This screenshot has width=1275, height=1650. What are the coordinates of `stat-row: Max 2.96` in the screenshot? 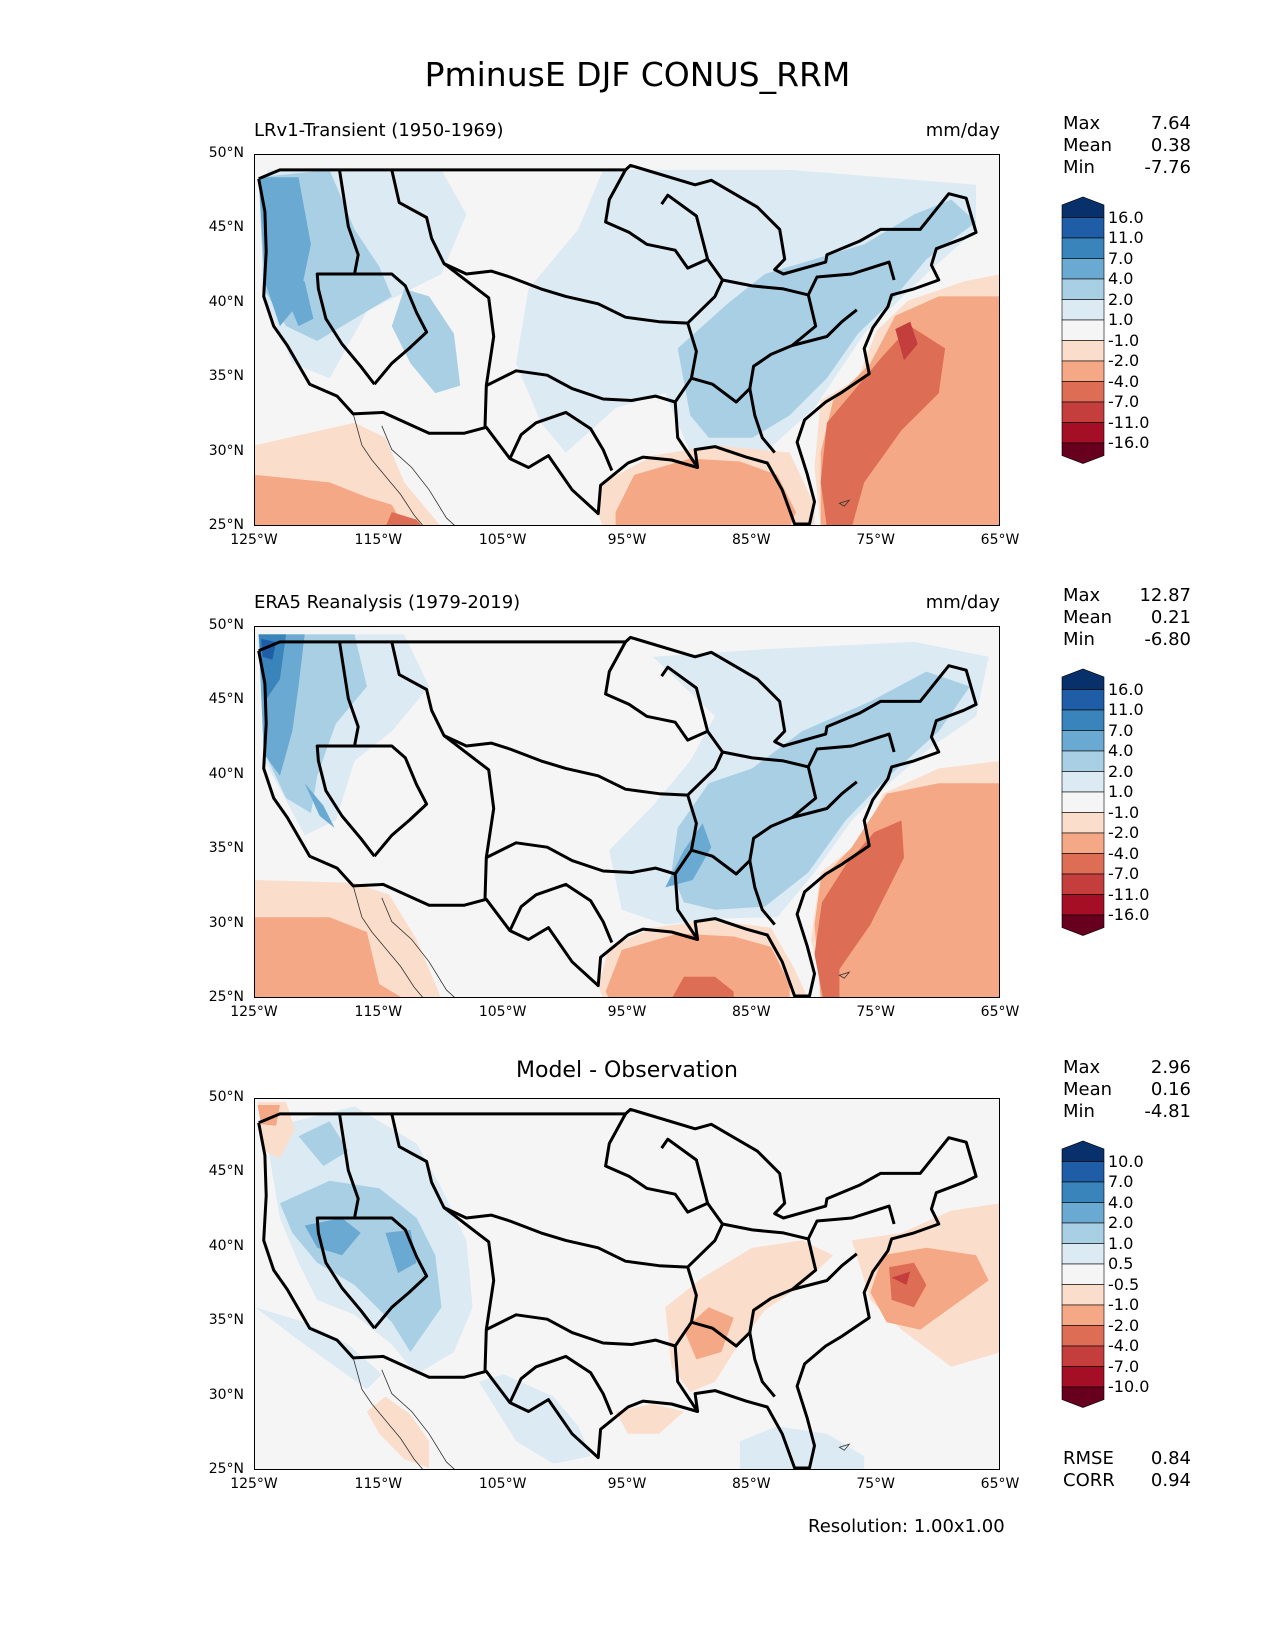 It's located at (1127, 1068).